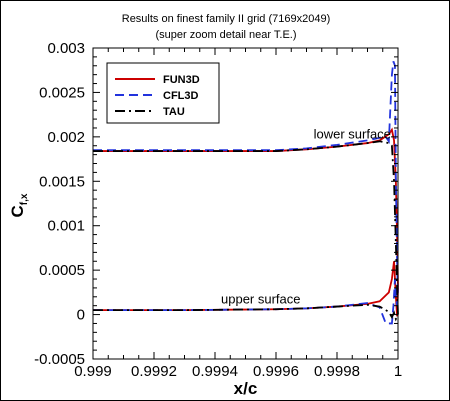  What do you see at coordinates (24, 199) in the screenshot?
I see `y-axis-label-sub: f,x` at bounding box center [24, 199].